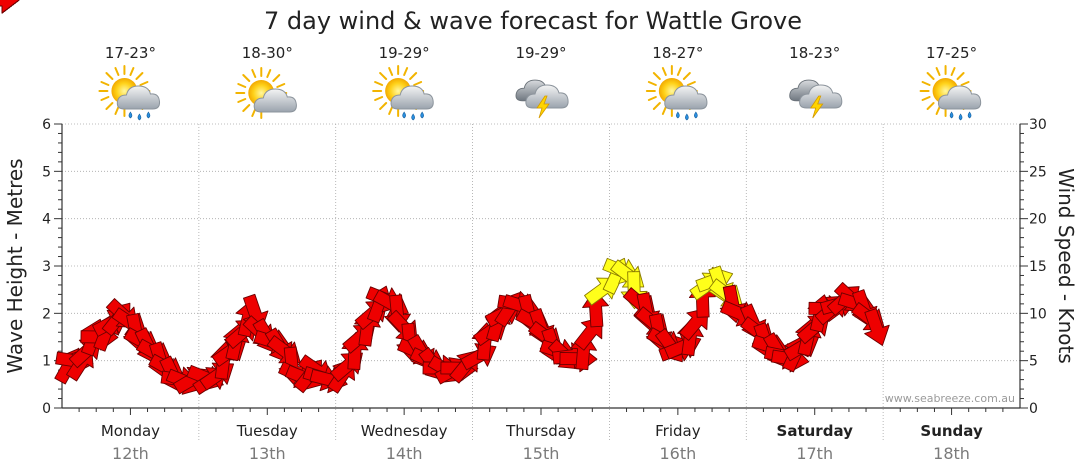 The height and width of the screenshot is (475, 1080). I want to click on y-tick-left: 6, so click(46, 125).